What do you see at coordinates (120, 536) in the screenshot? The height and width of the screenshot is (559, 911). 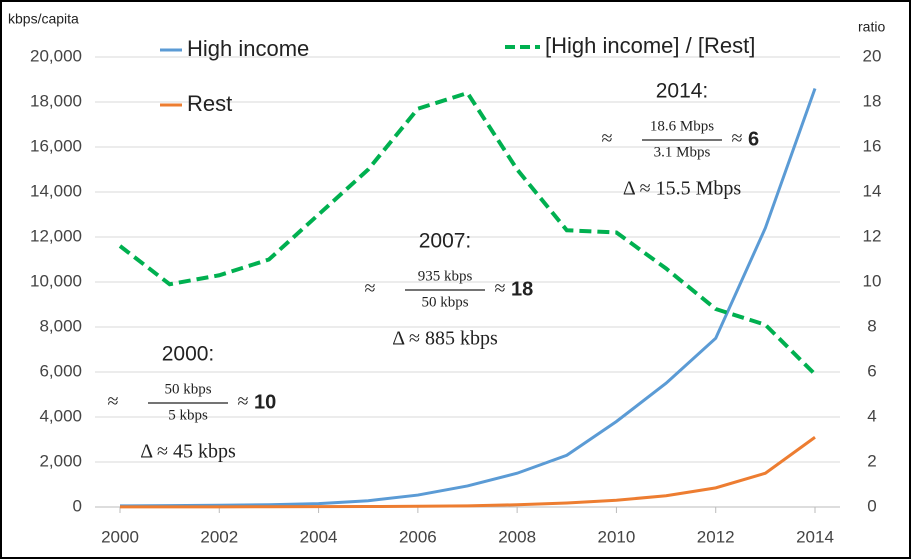 I see `x-tick-label: 2000` at bounding box center [120, 536].